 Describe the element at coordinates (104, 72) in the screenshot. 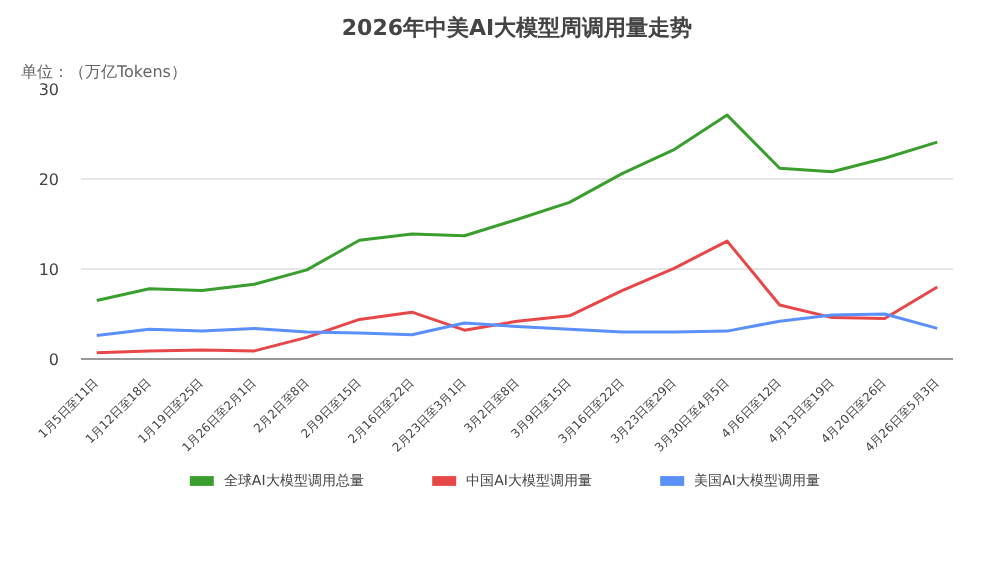

I see `y-axis-title: 单位：（万亿Tokens）` at that location.